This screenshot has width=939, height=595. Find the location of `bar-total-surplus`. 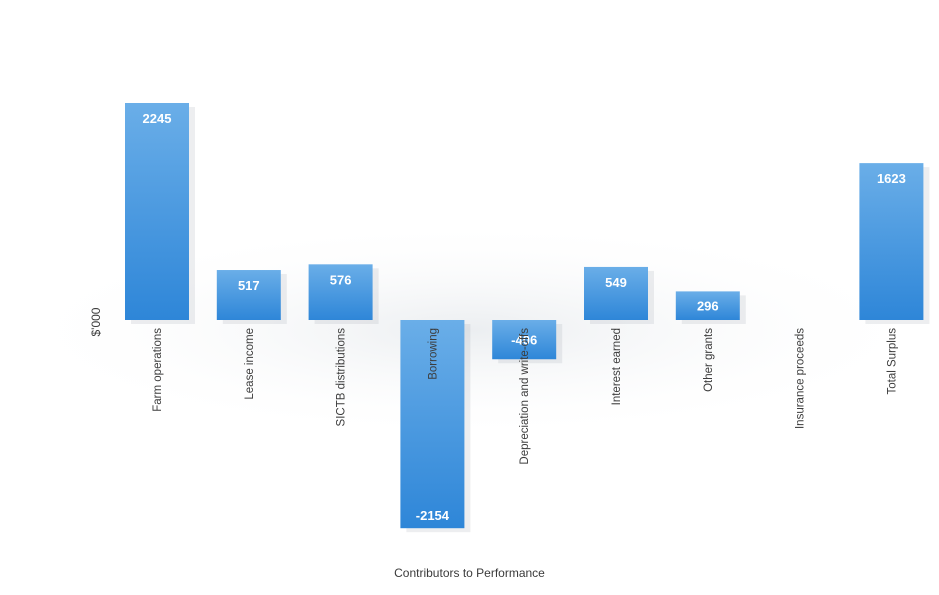

bar-total-surplus is located at coordinates (891, 241).